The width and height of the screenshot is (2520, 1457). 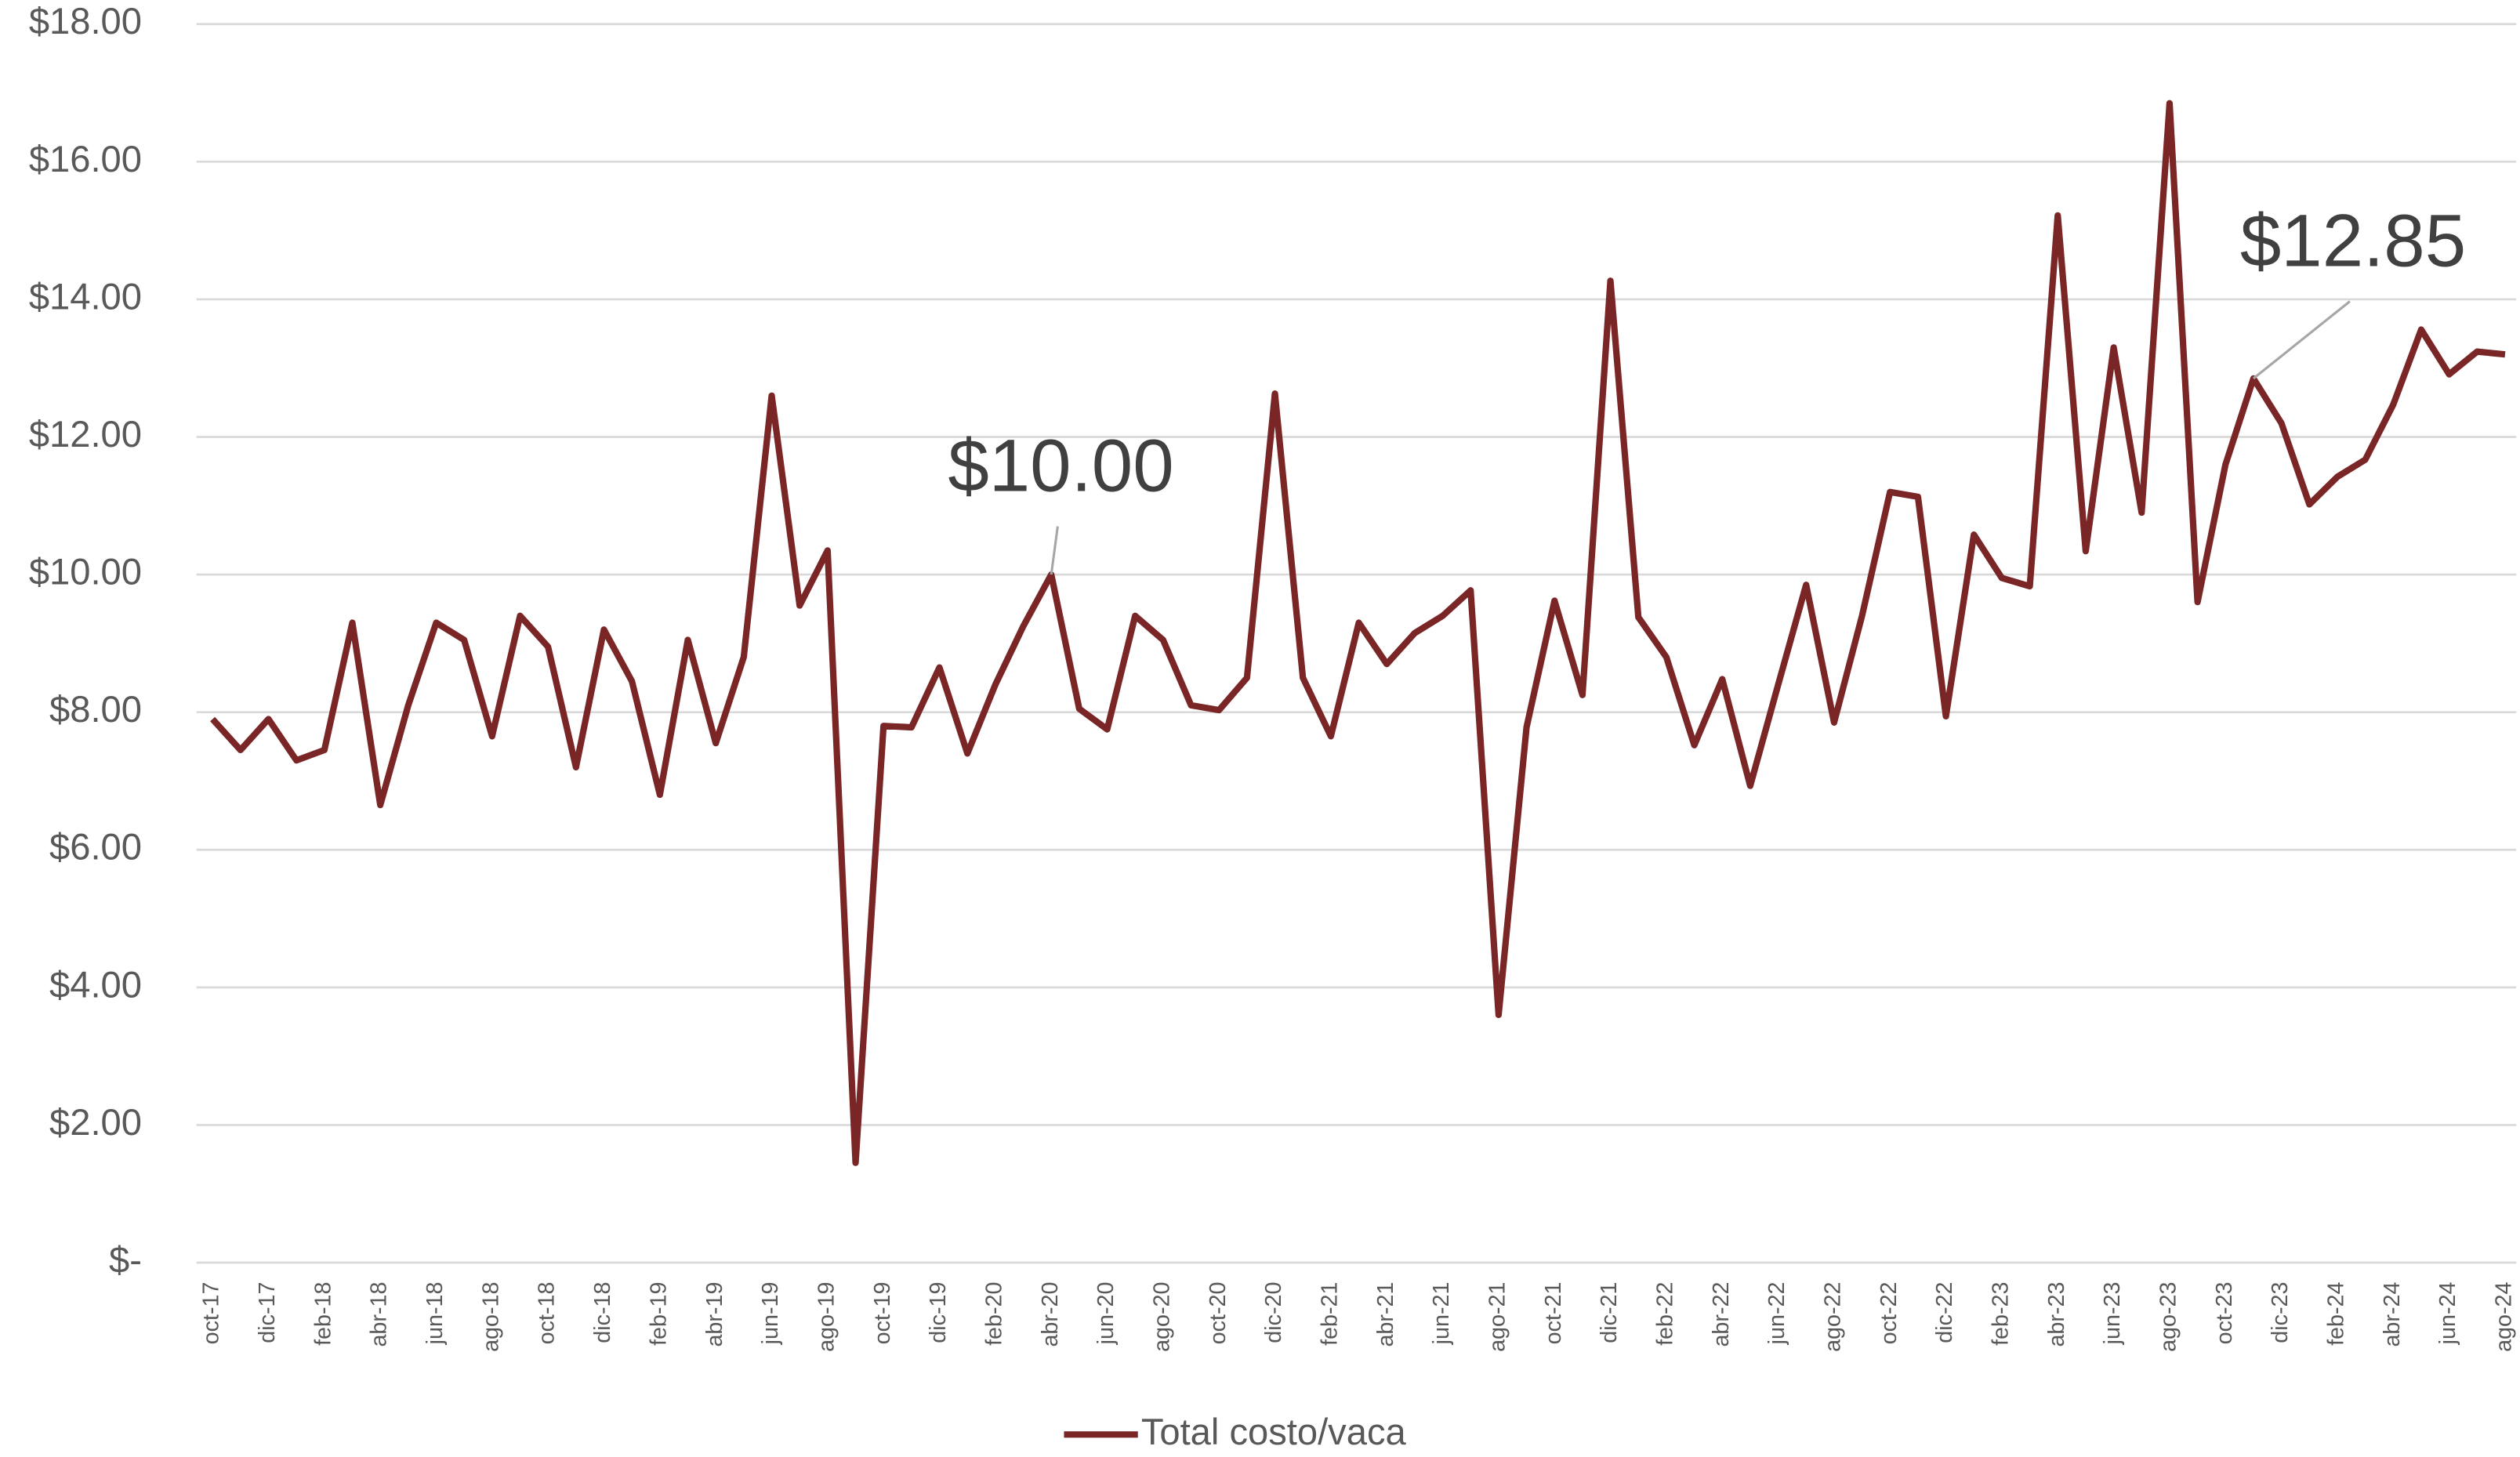 I want to click on x-tick-label: dic-23, so click(x=2280, y=1313).